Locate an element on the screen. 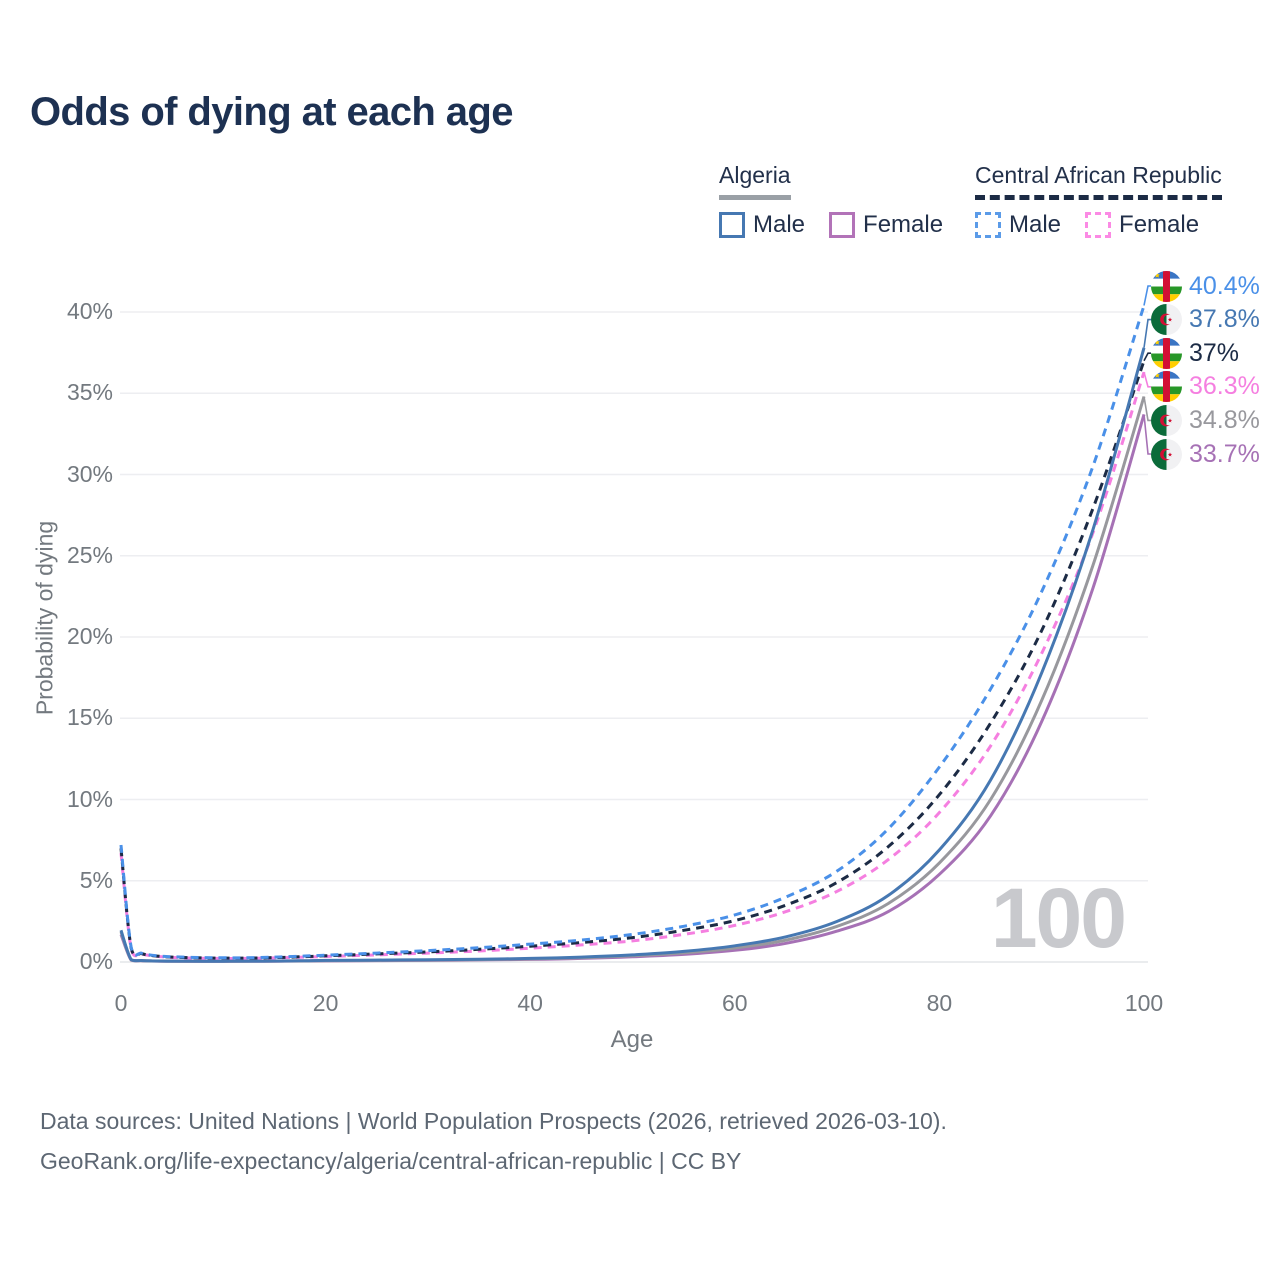 This screenshot has height=1280, width=1280. y-tick-label: 10% is located at coordinates (89, 798).